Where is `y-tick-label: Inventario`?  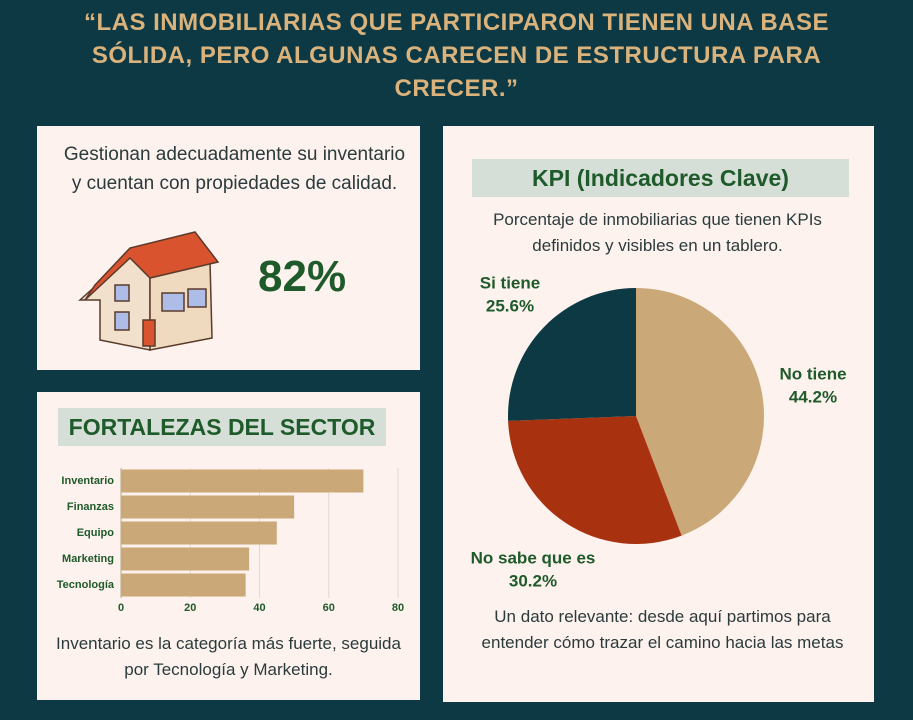
y-tick-label: Inventario is located at coordinates (87, 481).